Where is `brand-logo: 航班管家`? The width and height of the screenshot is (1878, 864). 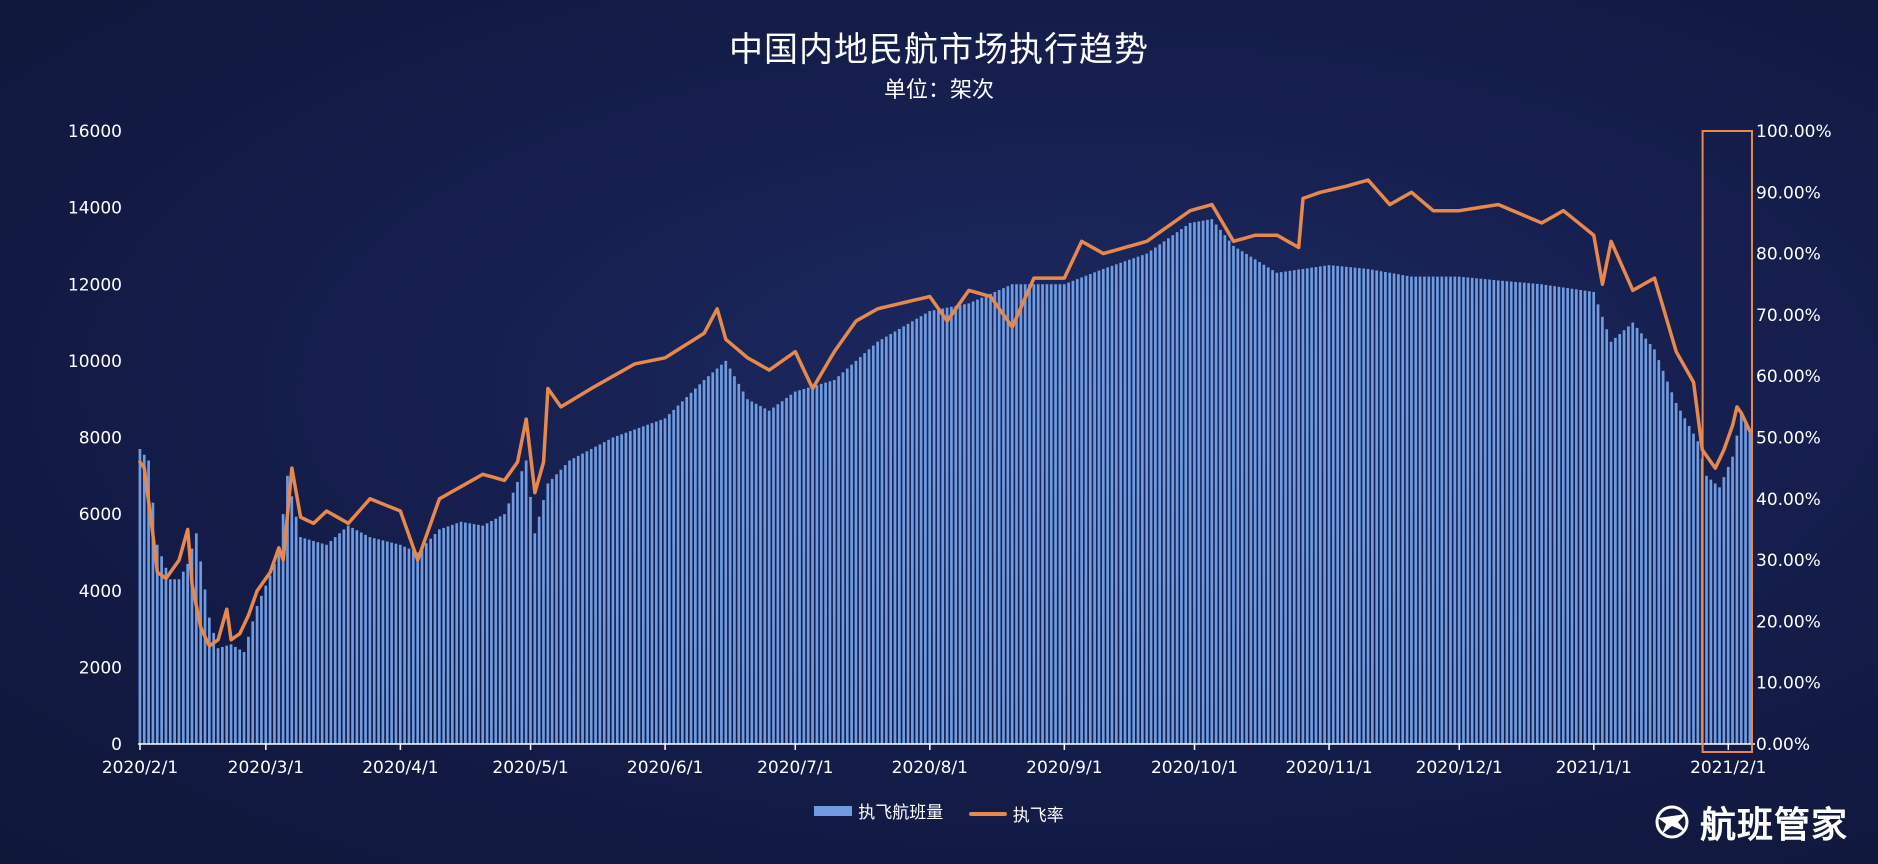
brand-logo: 航班管家 is located at coordinates (1750, 822).